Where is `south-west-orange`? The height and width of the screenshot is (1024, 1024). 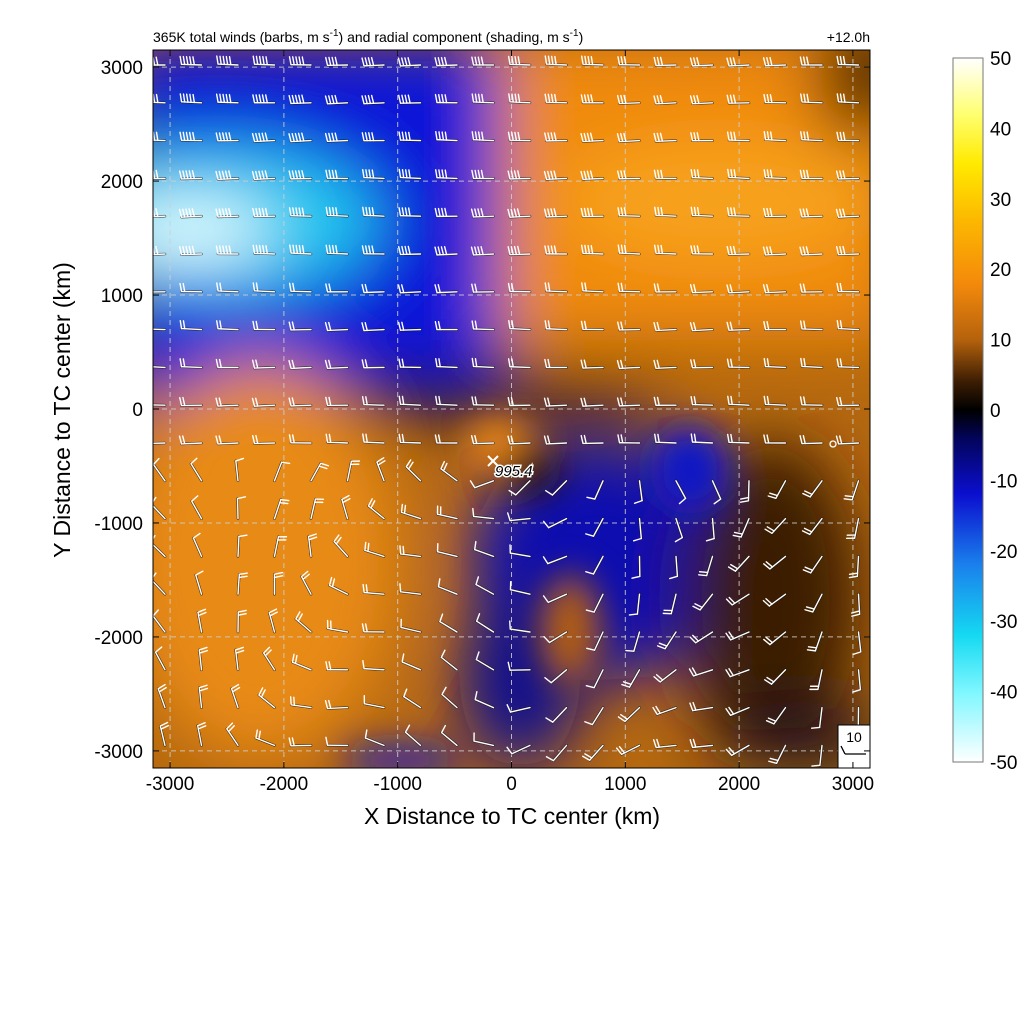 south-west-orange is located at coordinates (276, 560).